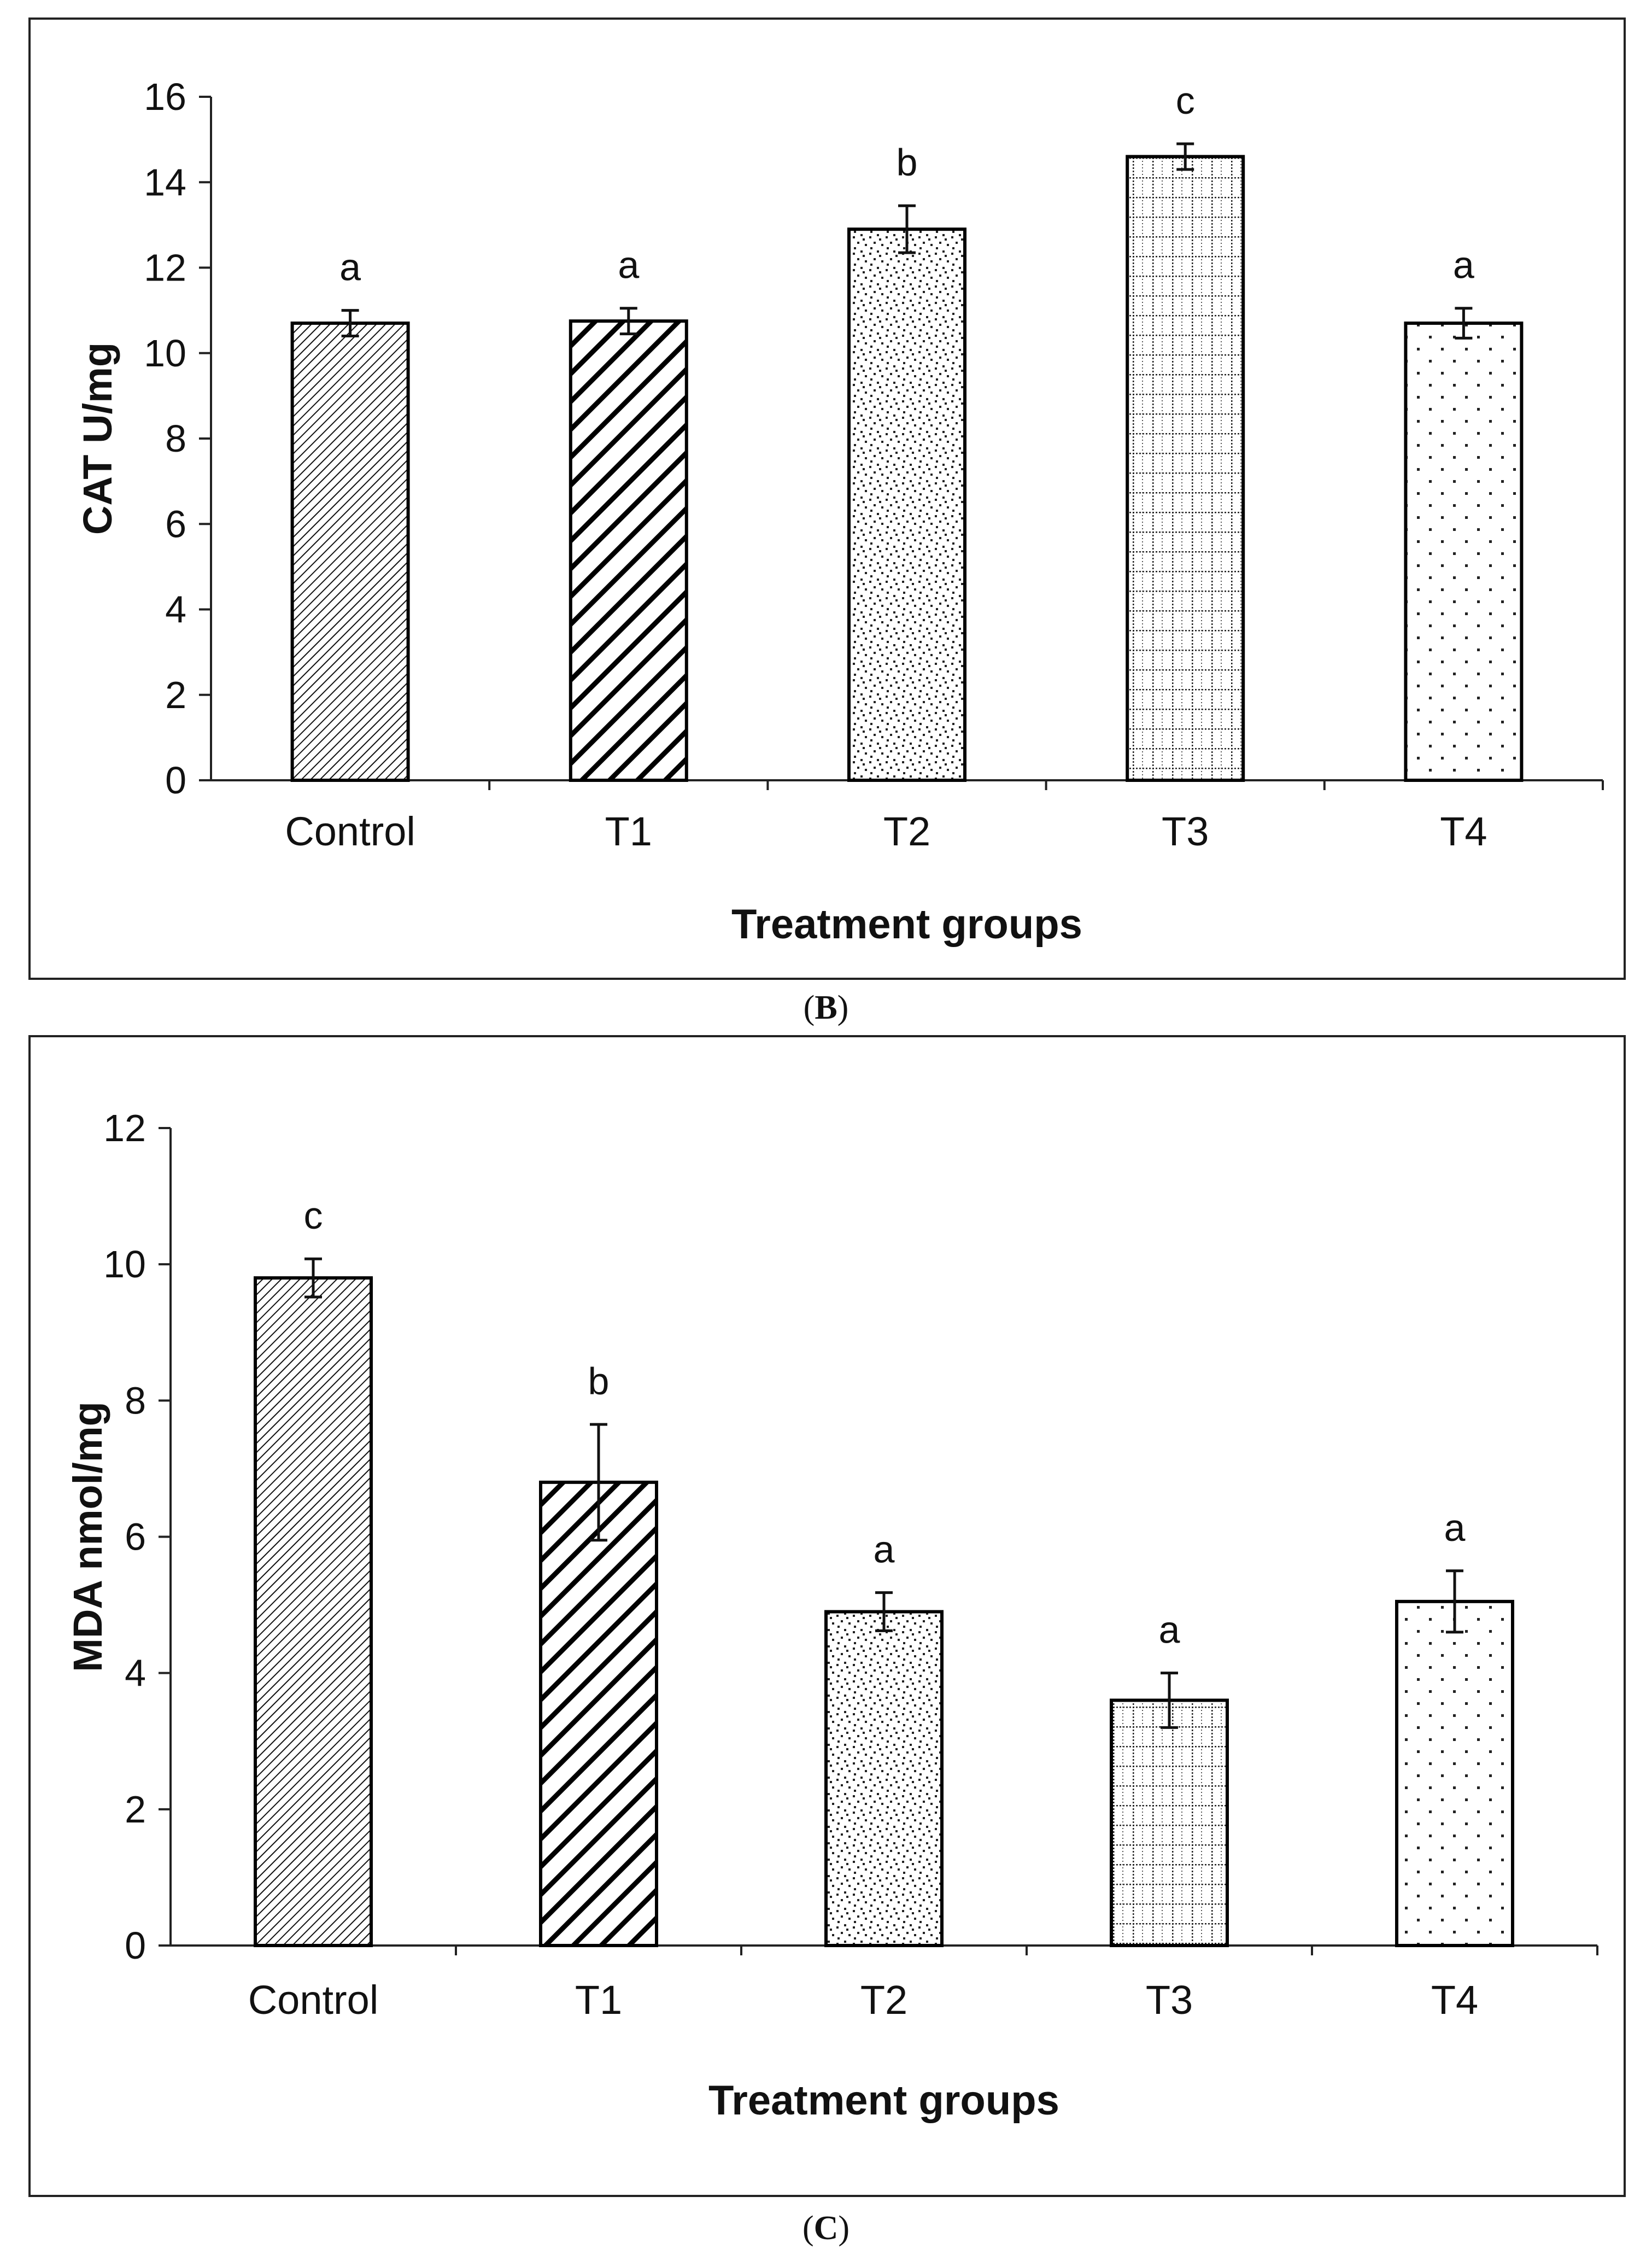  Describe the element at coordinates (98, 439) in the screenshot. I see `y-axis-title: CAT U/mg` at that location.